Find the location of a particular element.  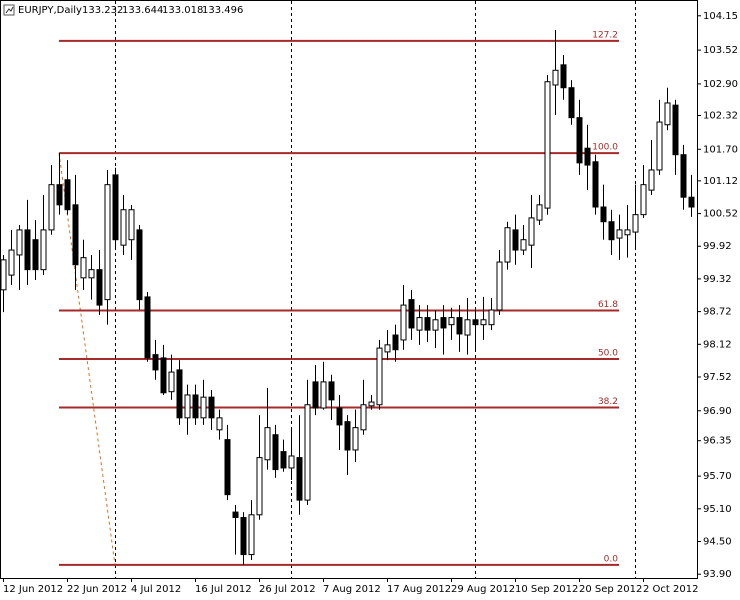

x-tick-label: 29 Aug 2012 is located at coordinates (483, 589).